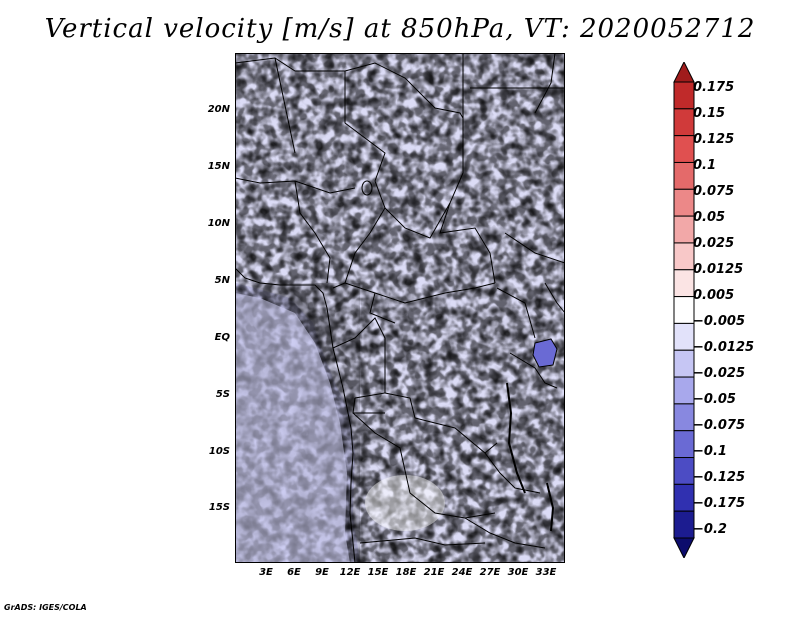 This screenshot has width=800, height=618. I want to click on lat-label-5n: 5N, so click(222, 280).